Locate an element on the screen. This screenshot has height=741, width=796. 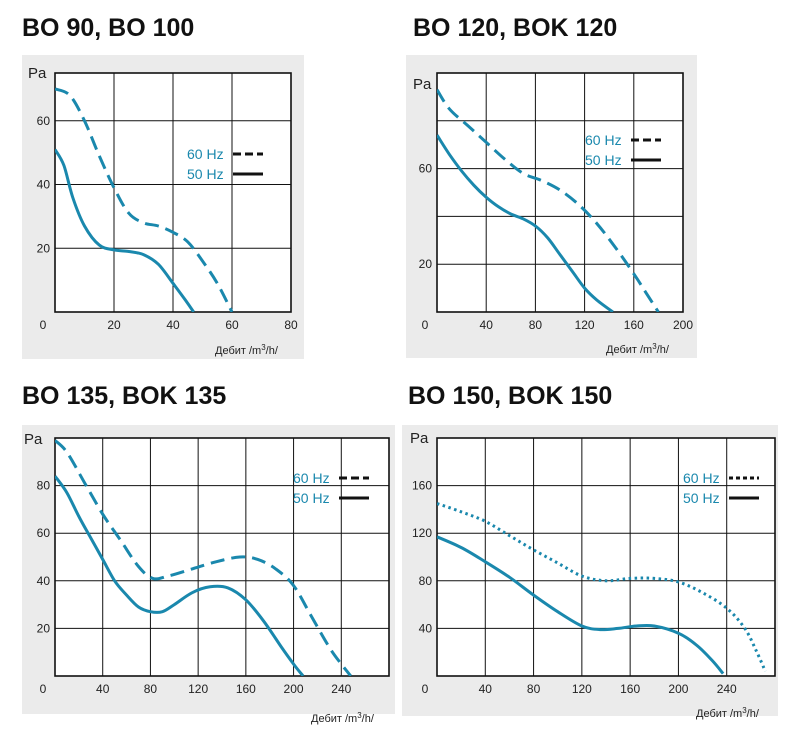
x-tick-label: 20 is located at coordinates (114, 325).